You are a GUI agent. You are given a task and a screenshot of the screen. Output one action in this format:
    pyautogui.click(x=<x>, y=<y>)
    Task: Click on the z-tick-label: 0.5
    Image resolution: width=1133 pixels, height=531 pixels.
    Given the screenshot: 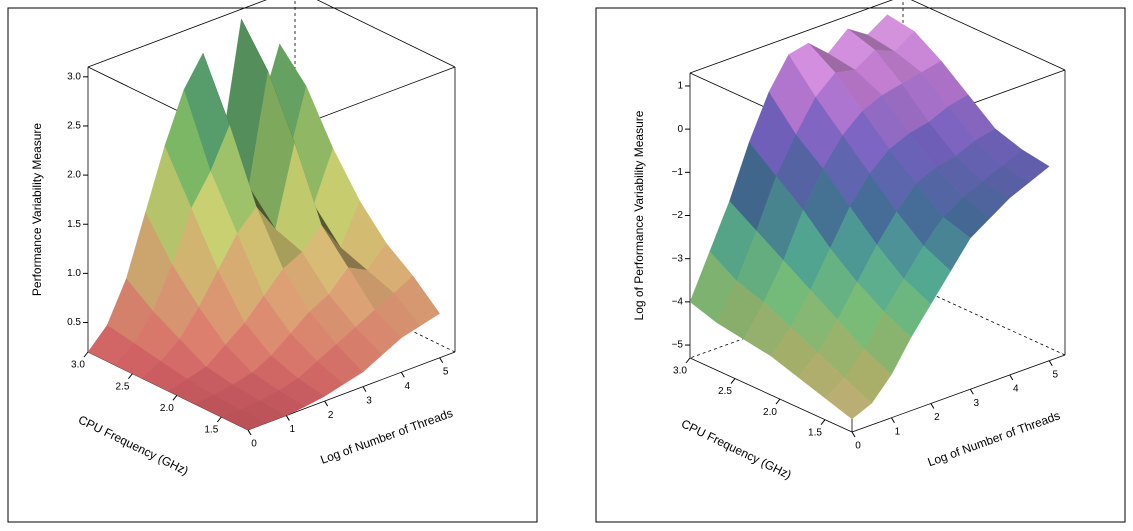 What is the action you would take?
    pyautogui.click(x=74, y=322)
    